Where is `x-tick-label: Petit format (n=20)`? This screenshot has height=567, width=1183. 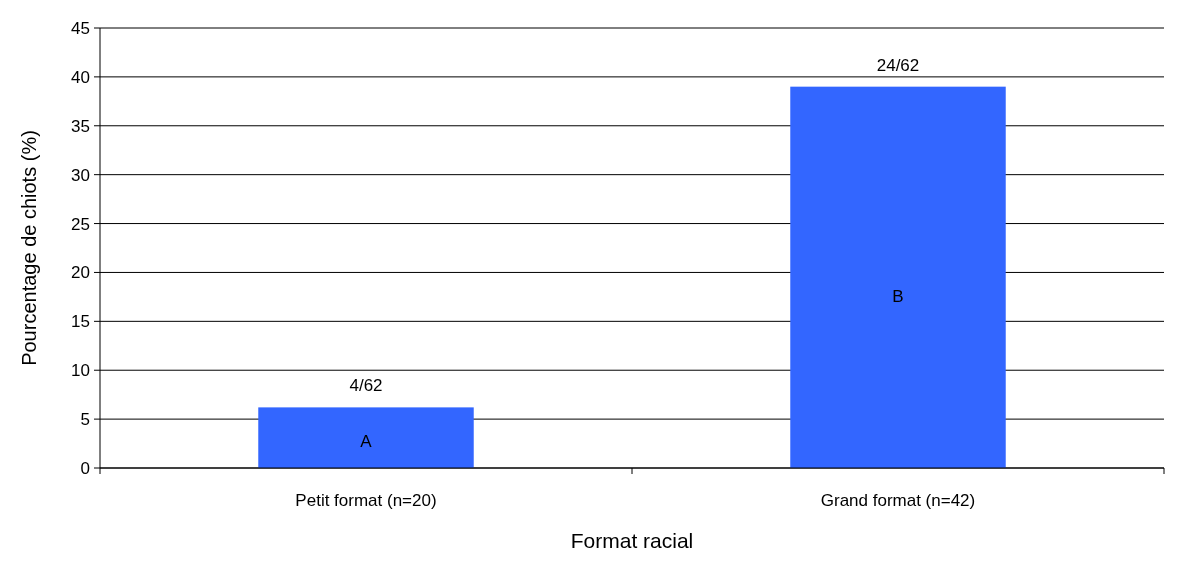 x-tick-label: Petit format (n=20) is located at coordinates (366, 500).